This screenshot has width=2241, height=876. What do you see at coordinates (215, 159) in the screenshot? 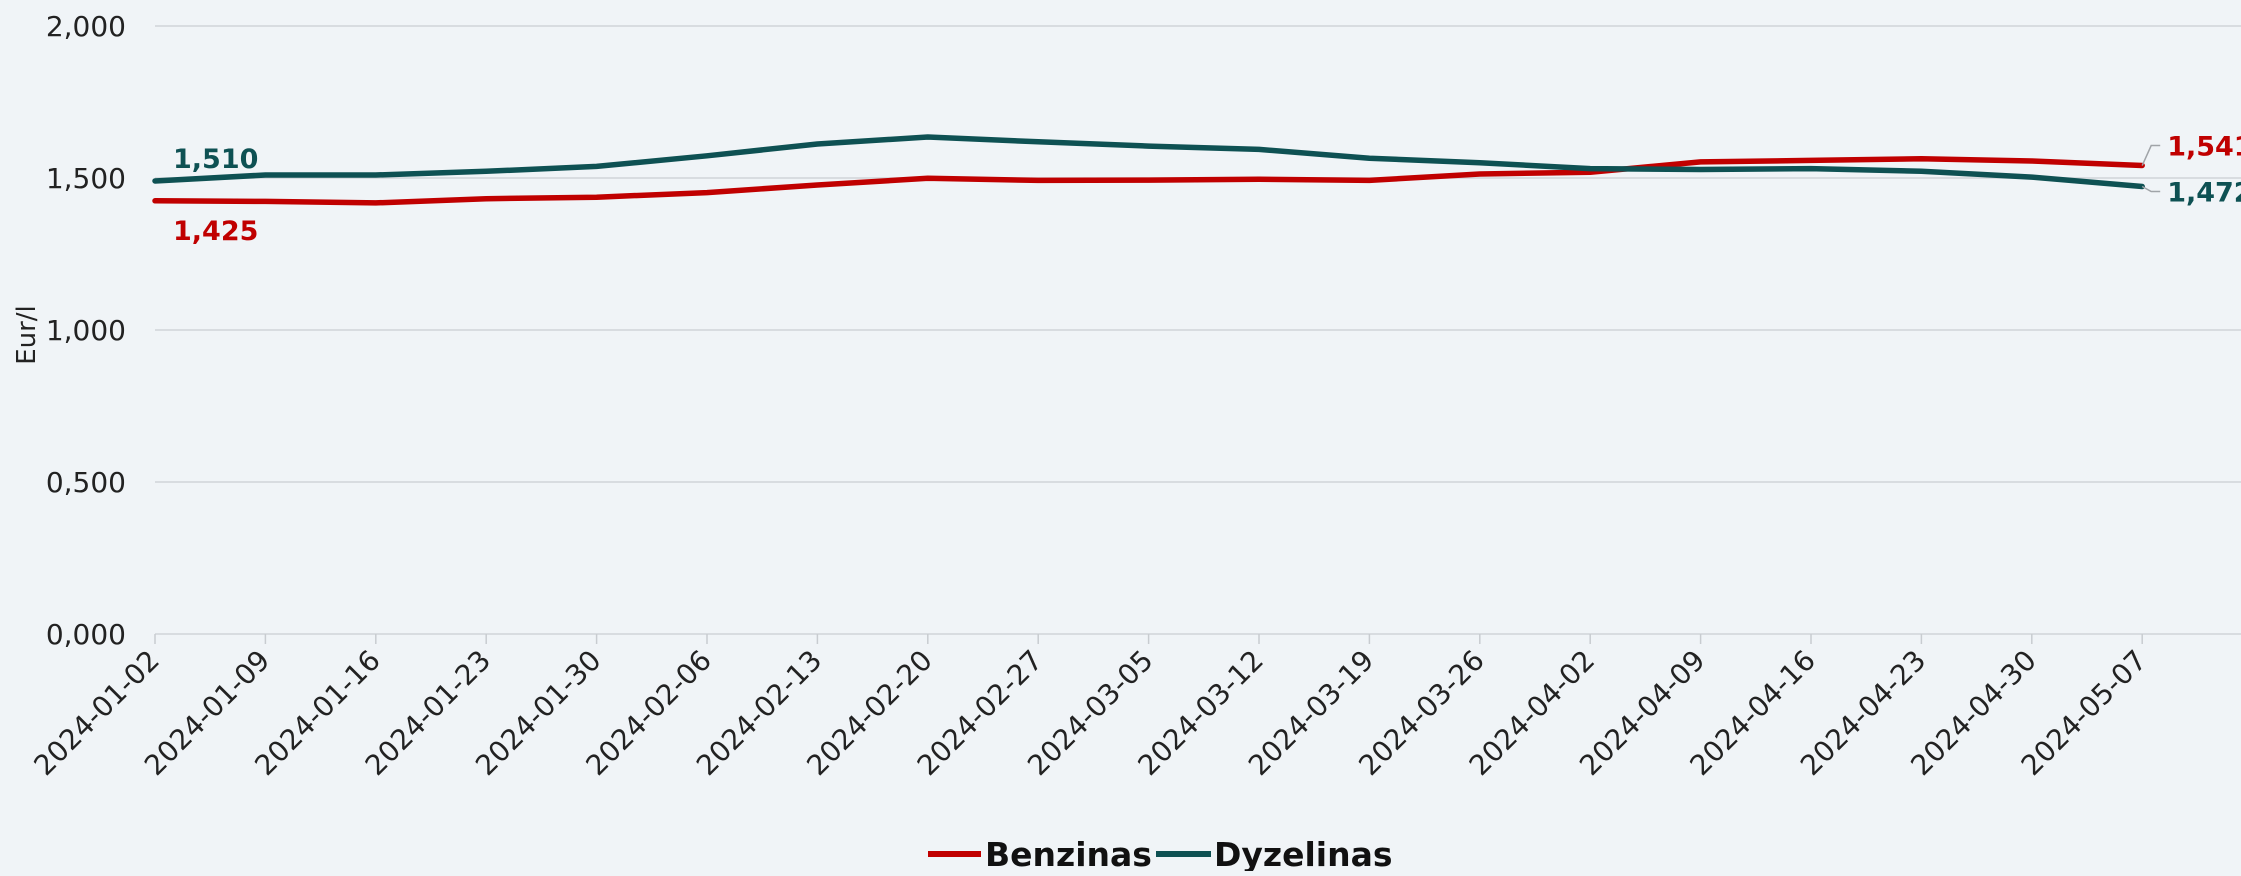
I see `data-label-dyzelinas-first: 1,510` at bounding box center [215, 159].